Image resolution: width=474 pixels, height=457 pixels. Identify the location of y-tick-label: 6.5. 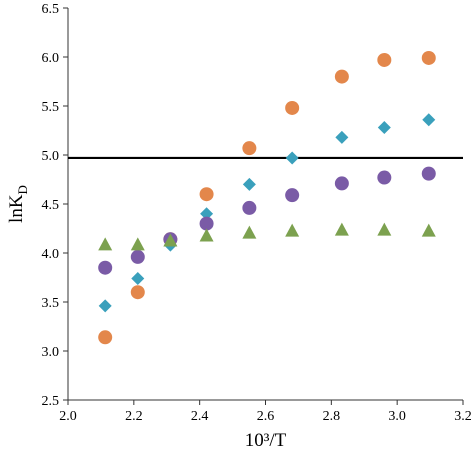
(51, 9).